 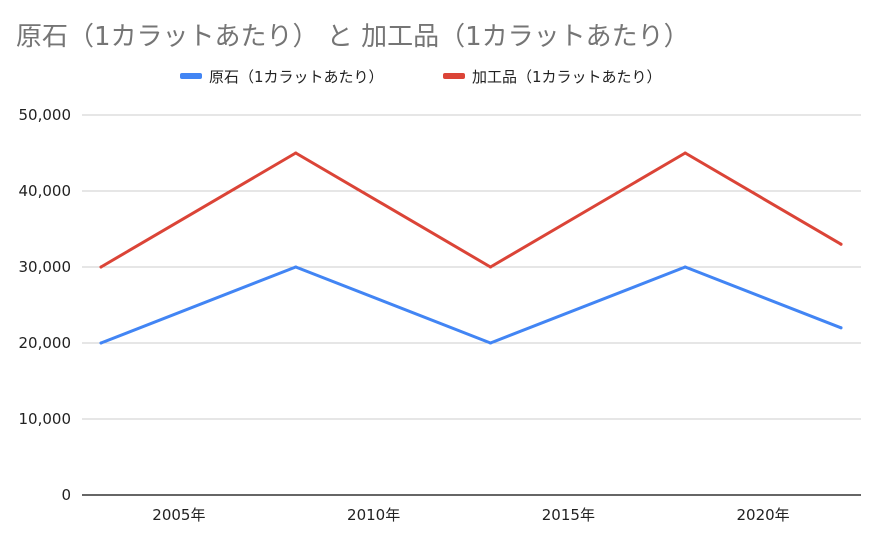 I want to click on legend-item-processed: 加工品（1カラットあたり）, so click(x=552, y=77).